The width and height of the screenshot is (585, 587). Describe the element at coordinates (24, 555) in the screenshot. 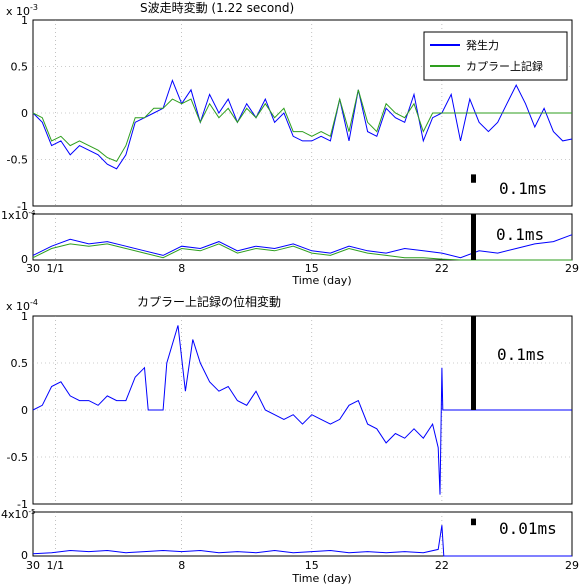

I see `panel-4-ytick-bottom: 0` at that location.